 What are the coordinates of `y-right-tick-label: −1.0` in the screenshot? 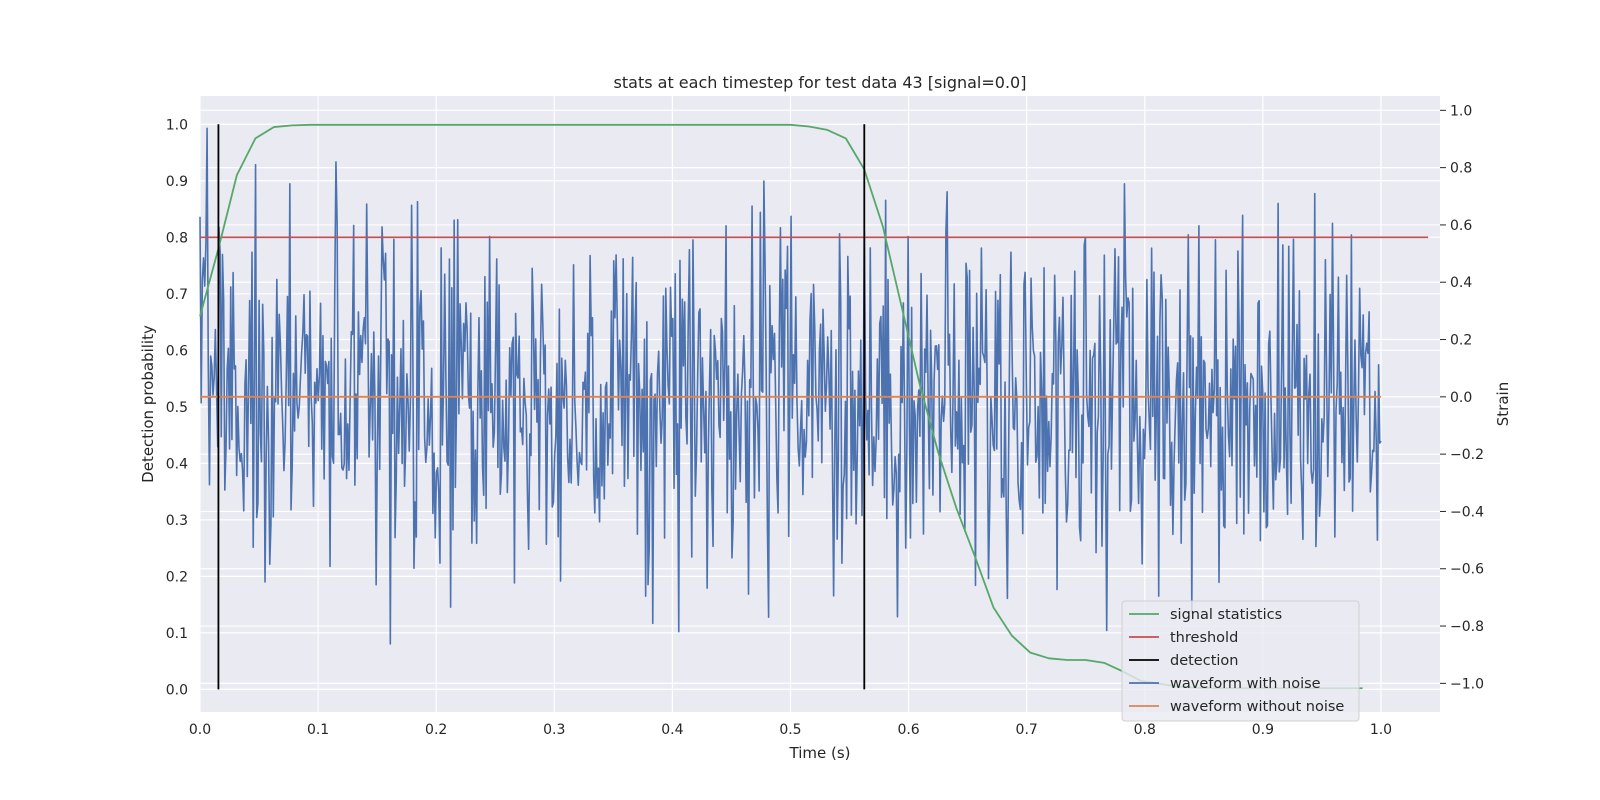 It's located at (1467, 684).